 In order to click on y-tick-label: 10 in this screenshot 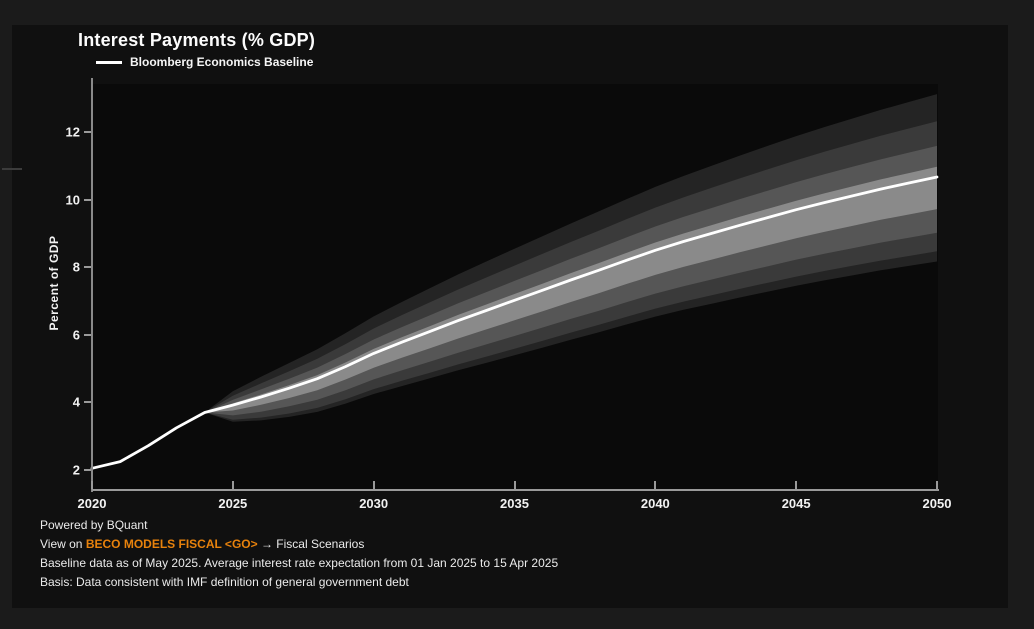, I will do `click(72, 200)`.